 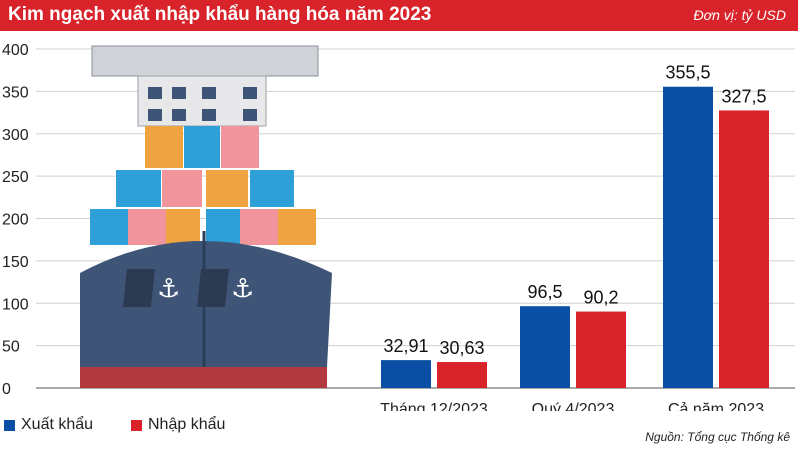 What do you see at coordinates (15, 50) in the screenshot?
I see `y-tick-label: 400` at bounding box center [15, 50].